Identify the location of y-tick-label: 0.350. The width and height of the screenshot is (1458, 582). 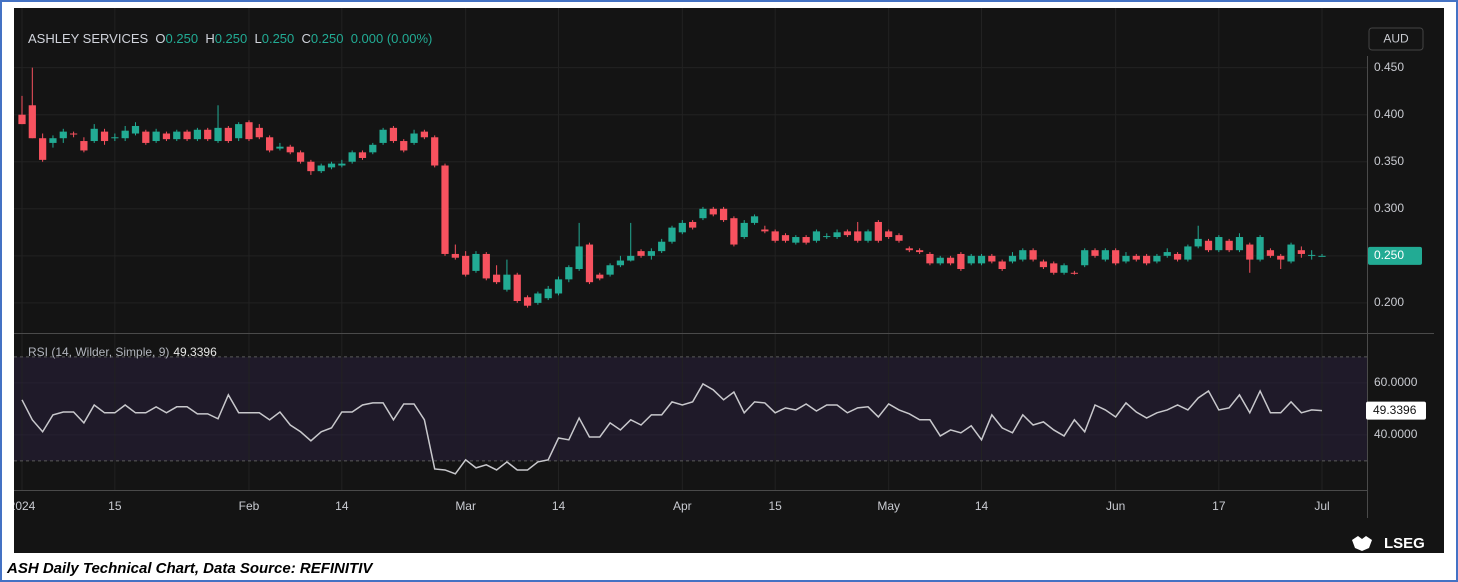
(1389, 161).